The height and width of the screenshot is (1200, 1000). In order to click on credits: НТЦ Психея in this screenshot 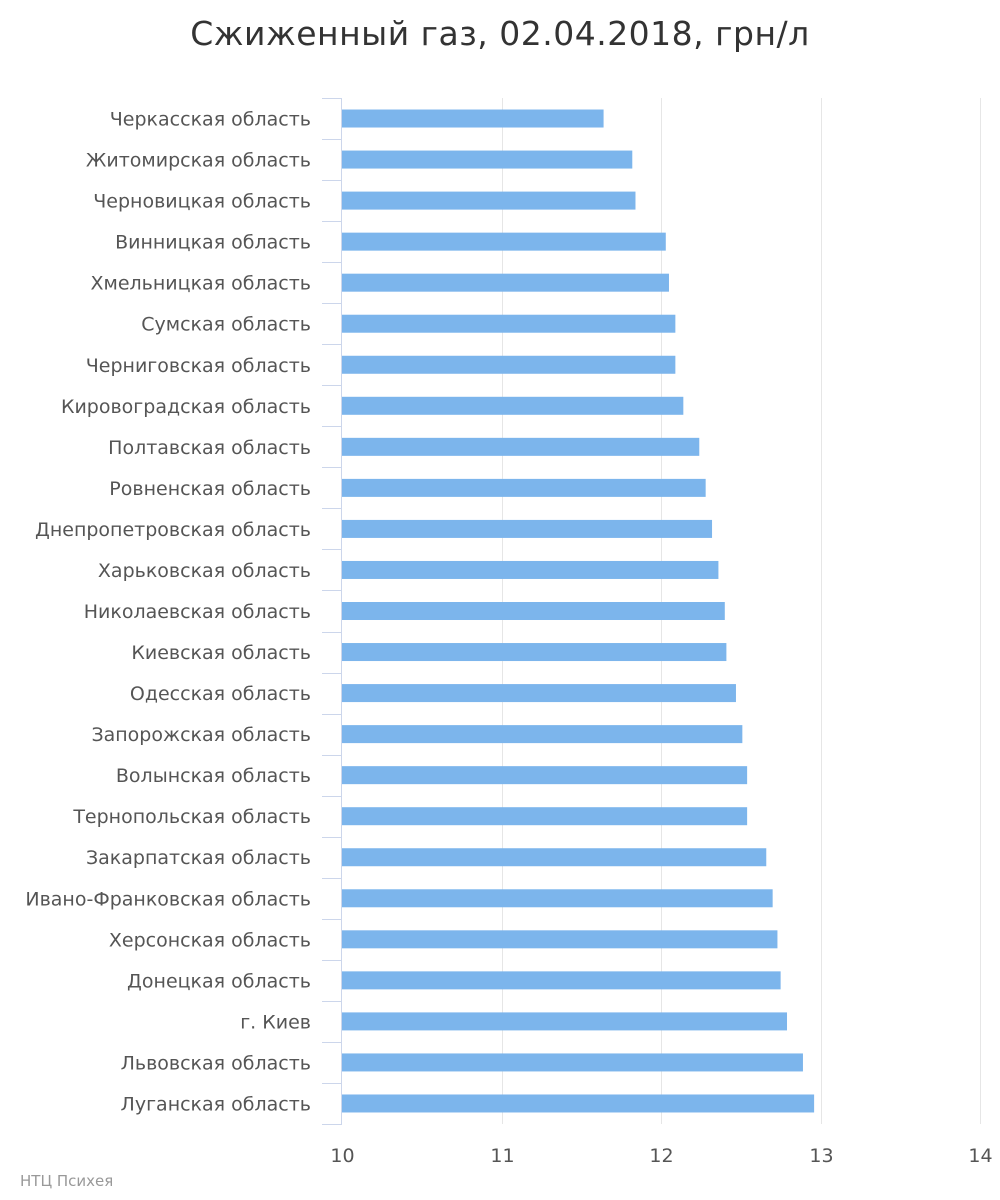, I will do `click(67, 1181)`.